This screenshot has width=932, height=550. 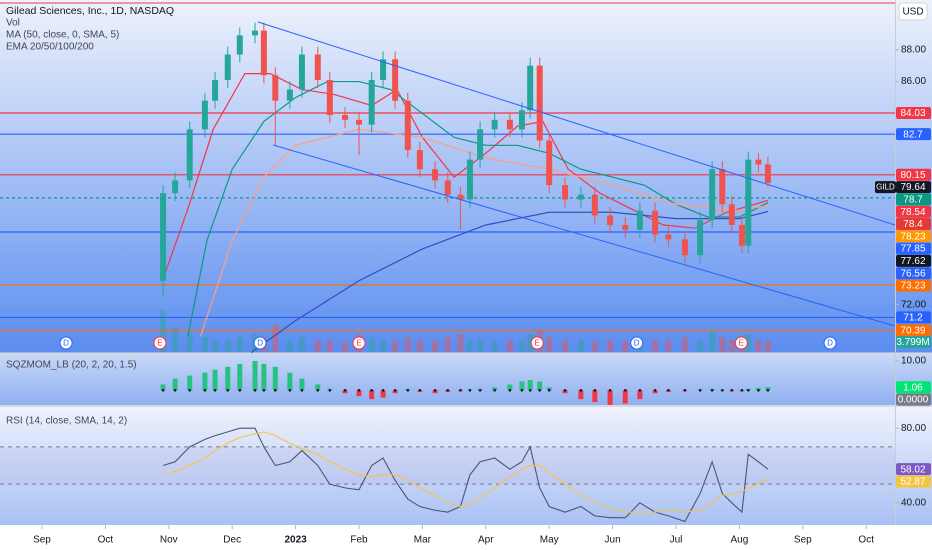 I want to click on currency-button, so click(x=913, y=11).